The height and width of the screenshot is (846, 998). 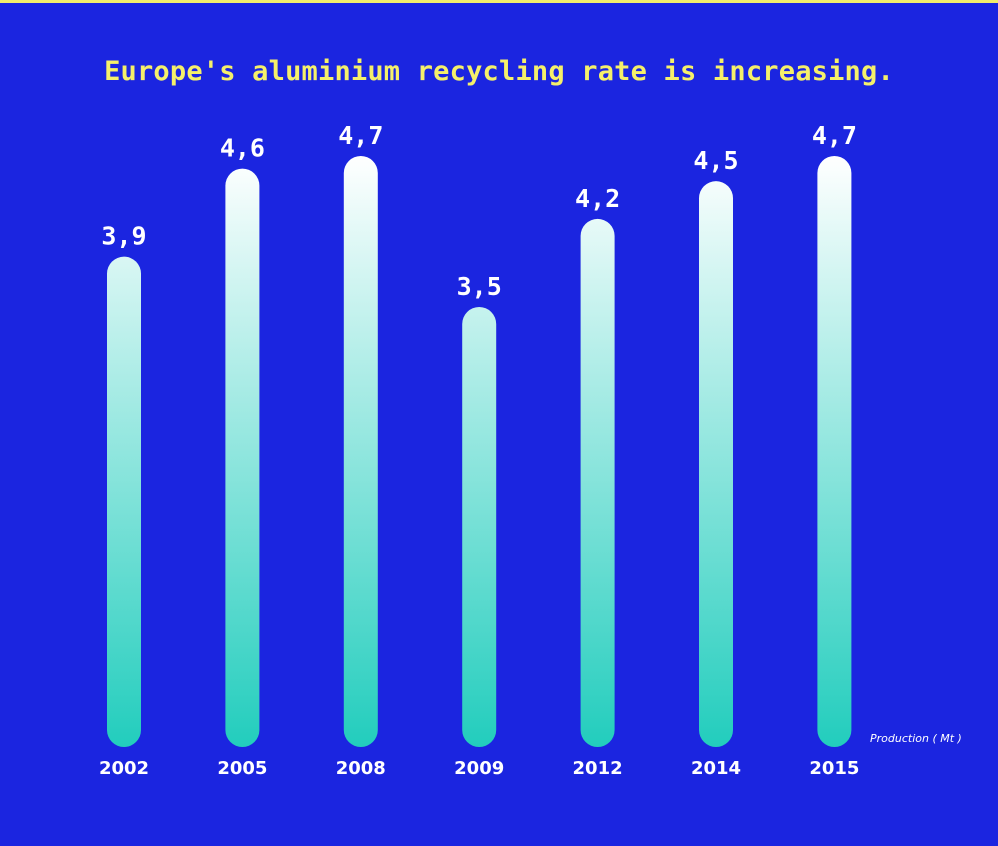 What do you see at coordinates (242, 458) in the screenshot?
I see `bar-2005` at bounding box center [242, 458].